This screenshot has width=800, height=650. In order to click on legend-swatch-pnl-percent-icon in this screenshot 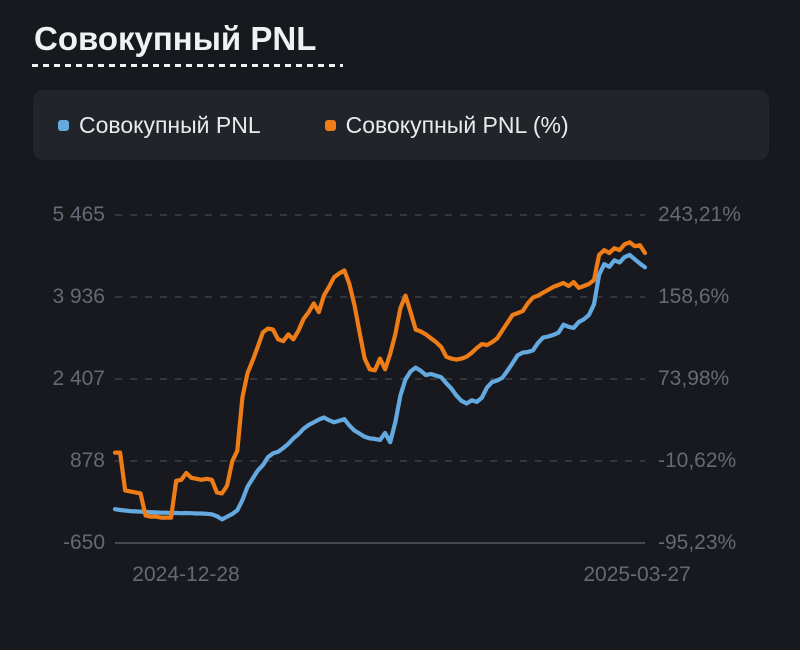, I will do `click(330, 125)`.